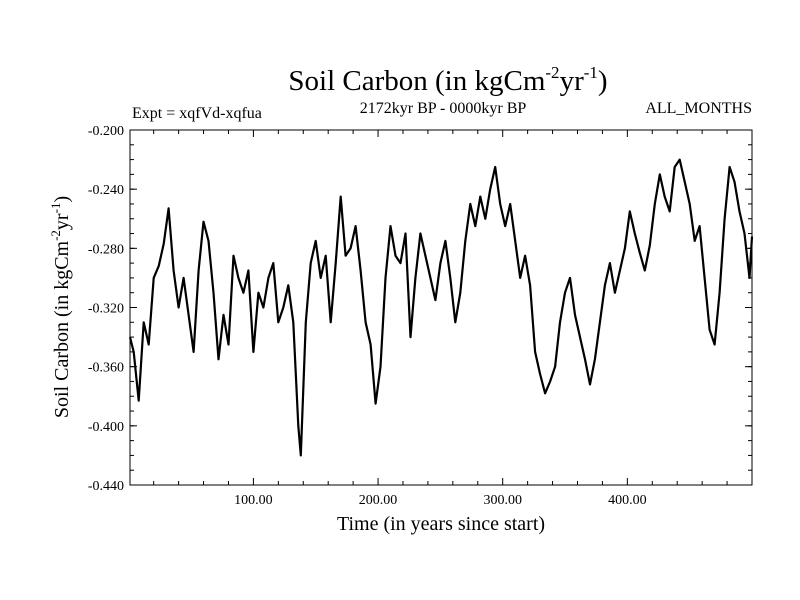 The width and height of the screenshot is (800, 600). I want to click on x-tick-label: 100.00, so click(253, 500).